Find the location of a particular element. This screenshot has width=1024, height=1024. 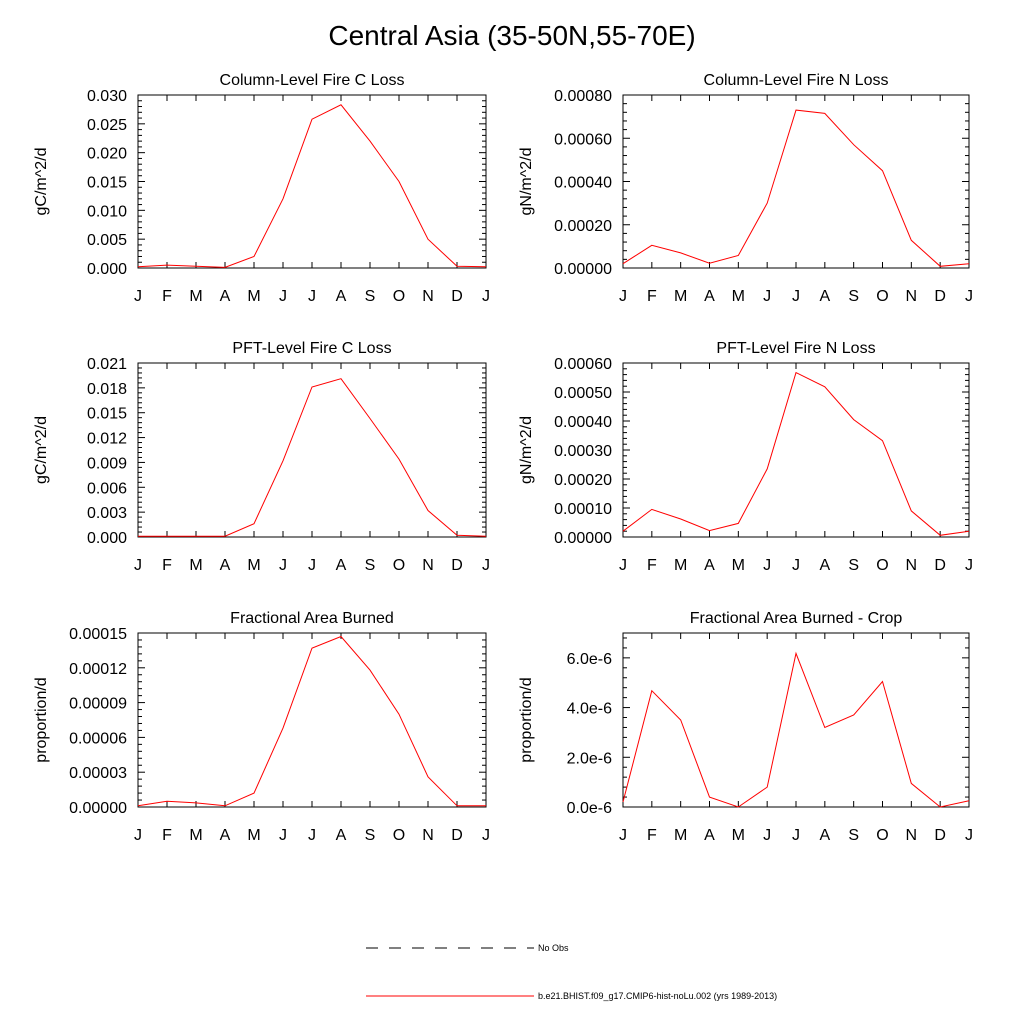

panel-4-ytick-label: 0.00060 is located at coordinates (583, 364).